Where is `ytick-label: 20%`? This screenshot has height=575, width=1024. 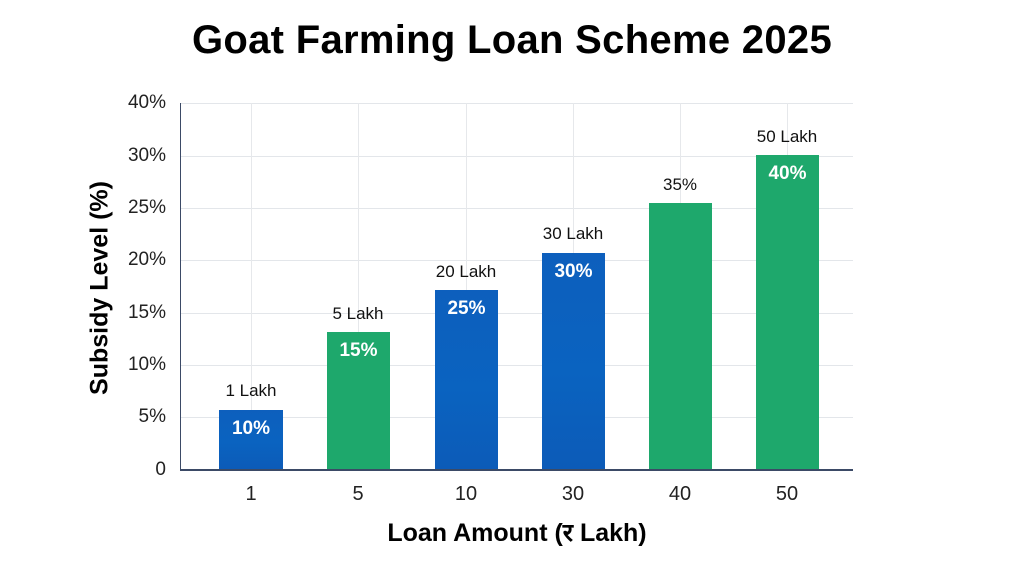
ytick-label: 20% is located at coordinates (146, 259).